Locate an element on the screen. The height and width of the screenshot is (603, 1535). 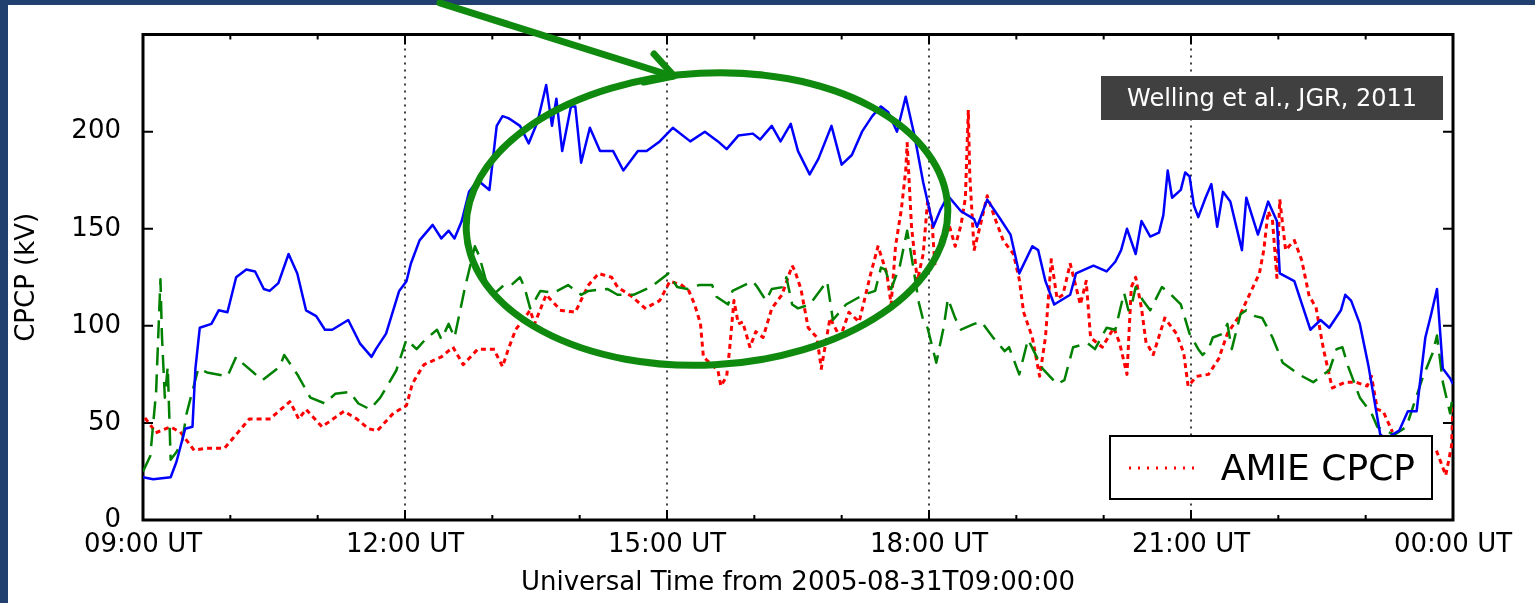
x-tick-label: 15:00 UT is located at coordinates (667, 543).